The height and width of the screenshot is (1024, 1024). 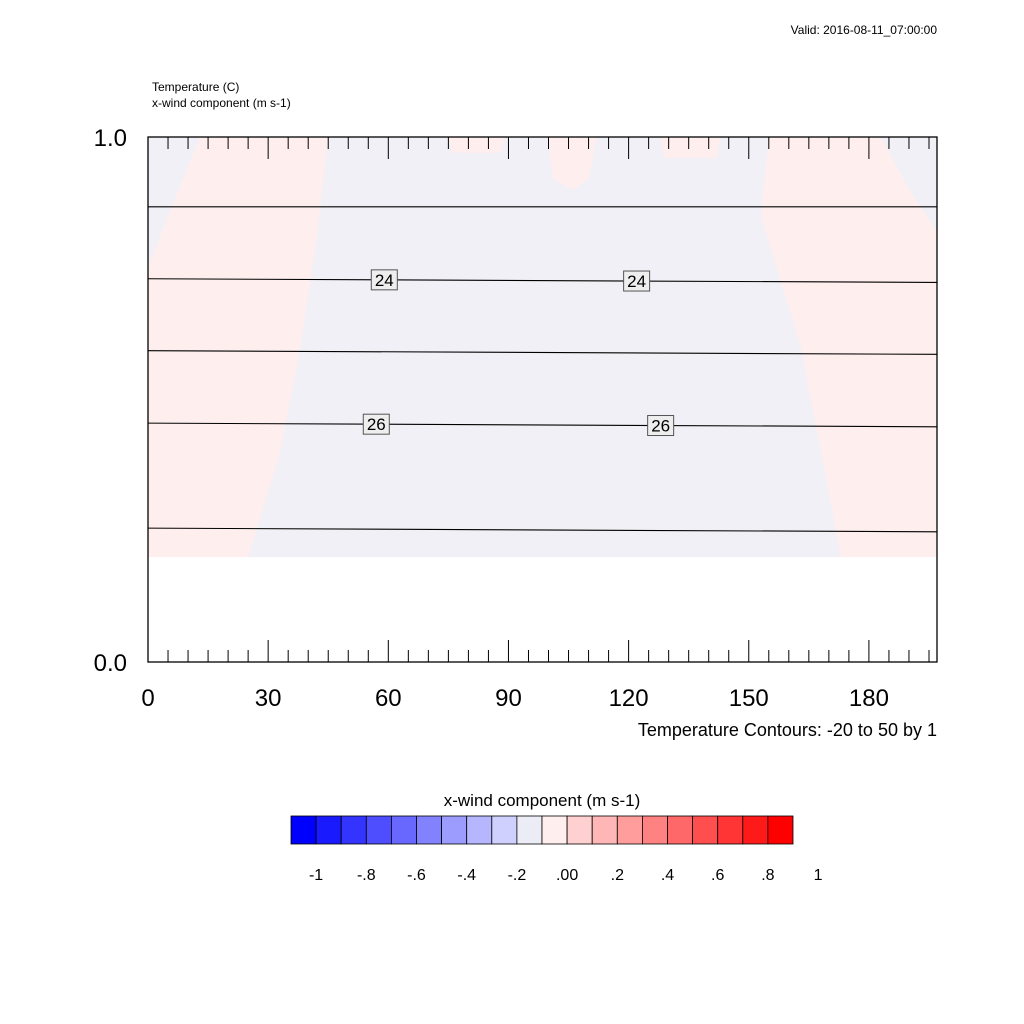 What do you see at coordinates (110, 663) in the screenshot?
I see `y-tick-label: 0.0` at bounding box center [110, 663].